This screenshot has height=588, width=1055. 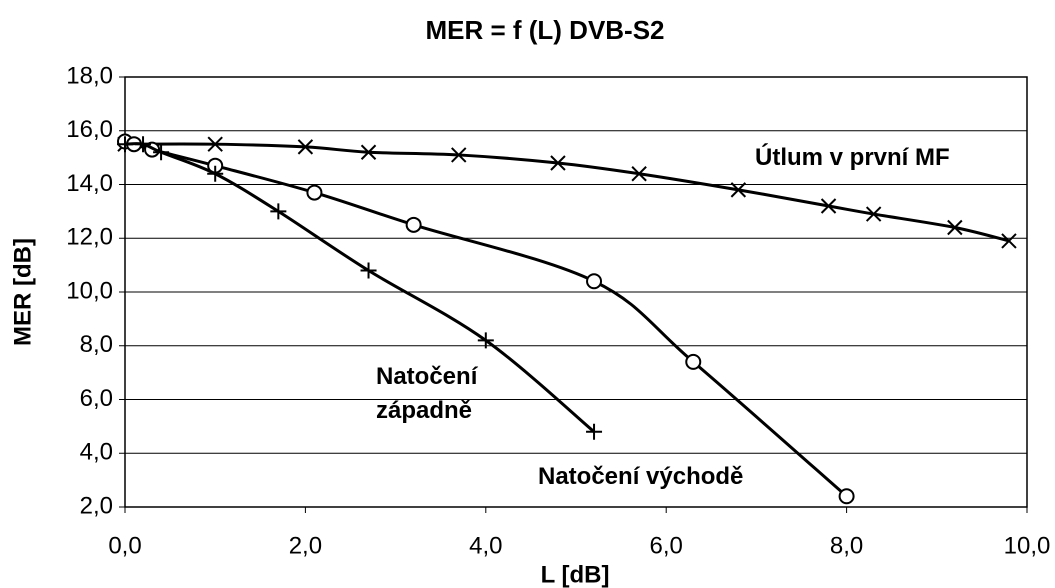 I want to click on y-axis-label: MER [dB], so click(x=22, y=292).